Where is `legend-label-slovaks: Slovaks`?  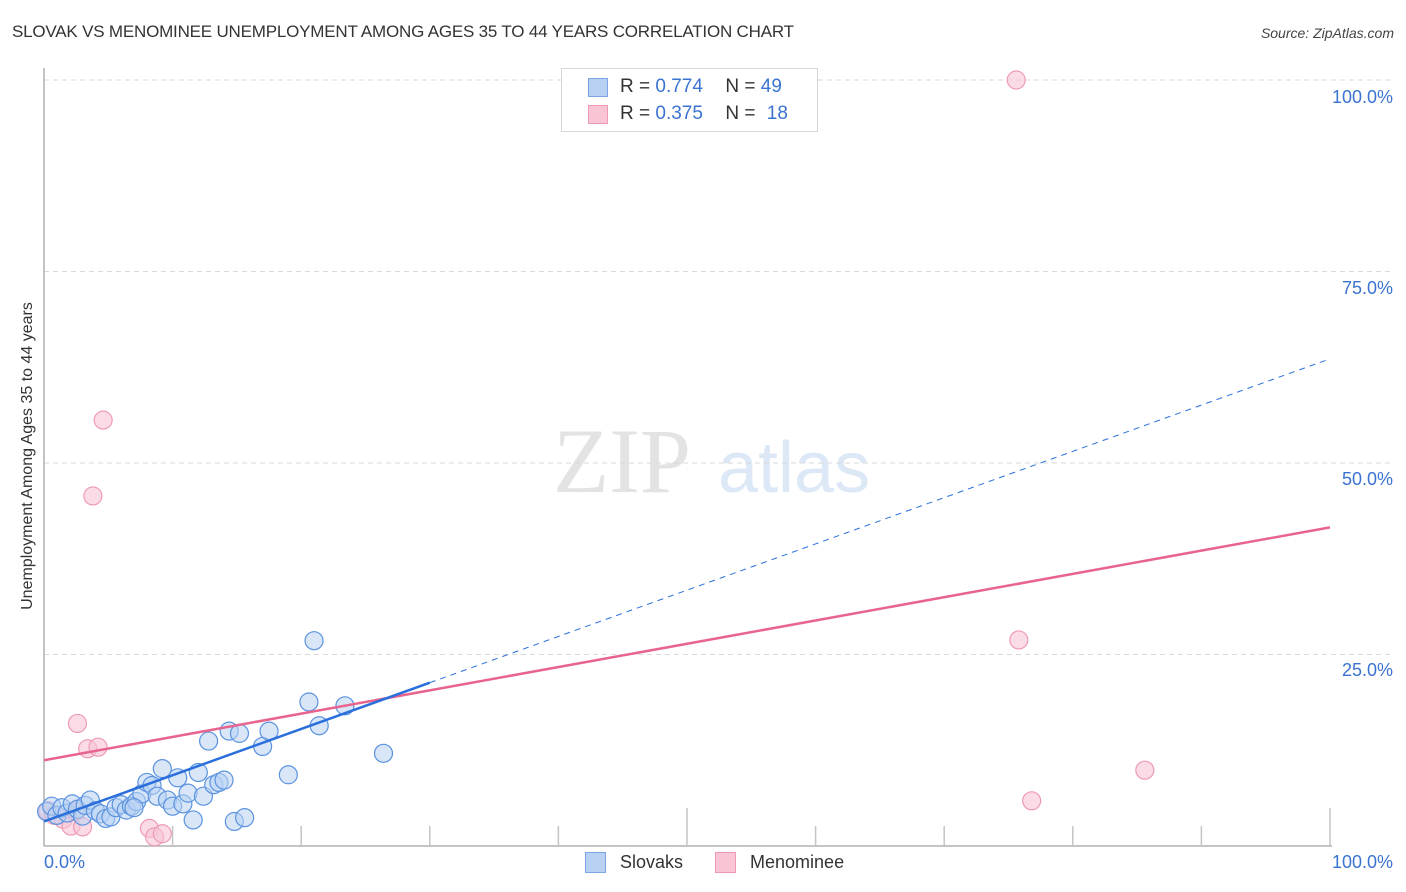
legend-label-slovaks: Slovaks is located at coordinates (652, 862).